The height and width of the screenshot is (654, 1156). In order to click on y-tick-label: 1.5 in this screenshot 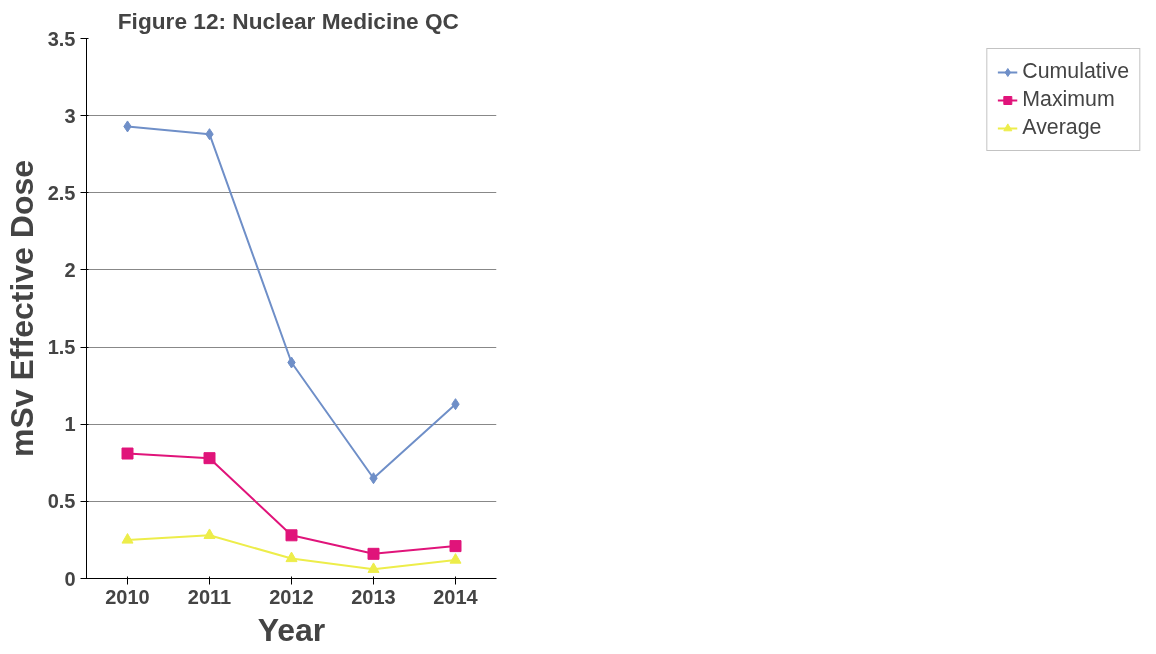, I will do `click(61, 347)`.